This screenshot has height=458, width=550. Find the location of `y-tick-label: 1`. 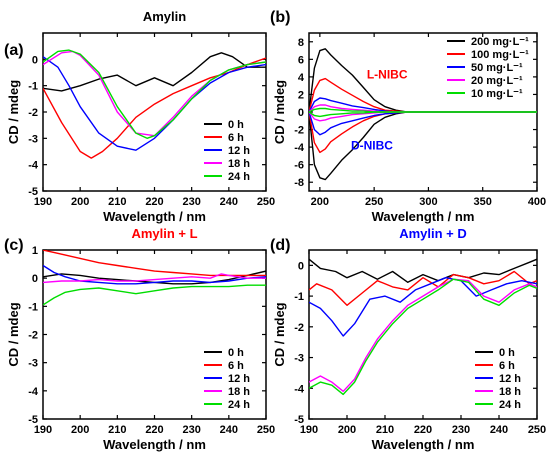

y-tick-label: 1 is located at coordinates (35, 251).